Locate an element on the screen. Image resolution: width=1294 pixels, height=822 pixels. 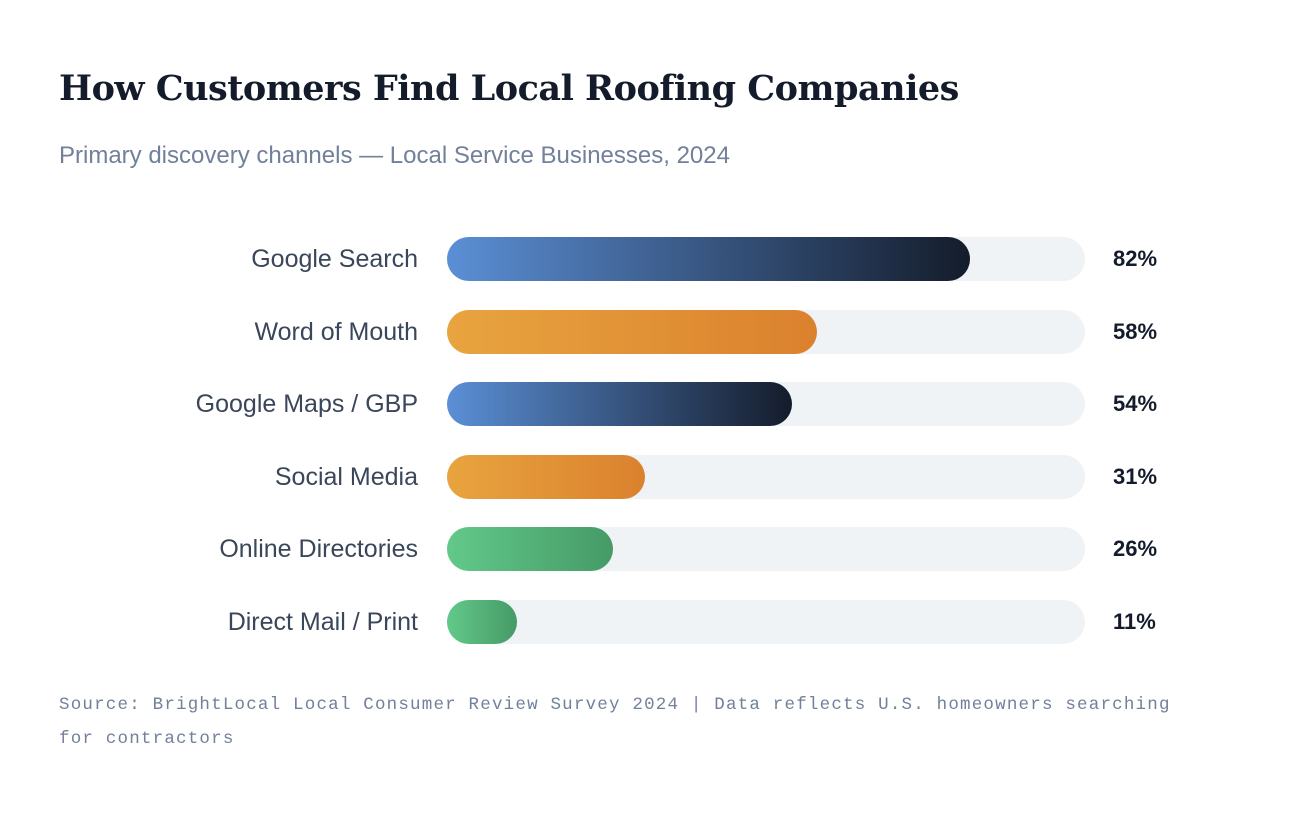
value-label: 11% is located at coordinates (1134, 621).